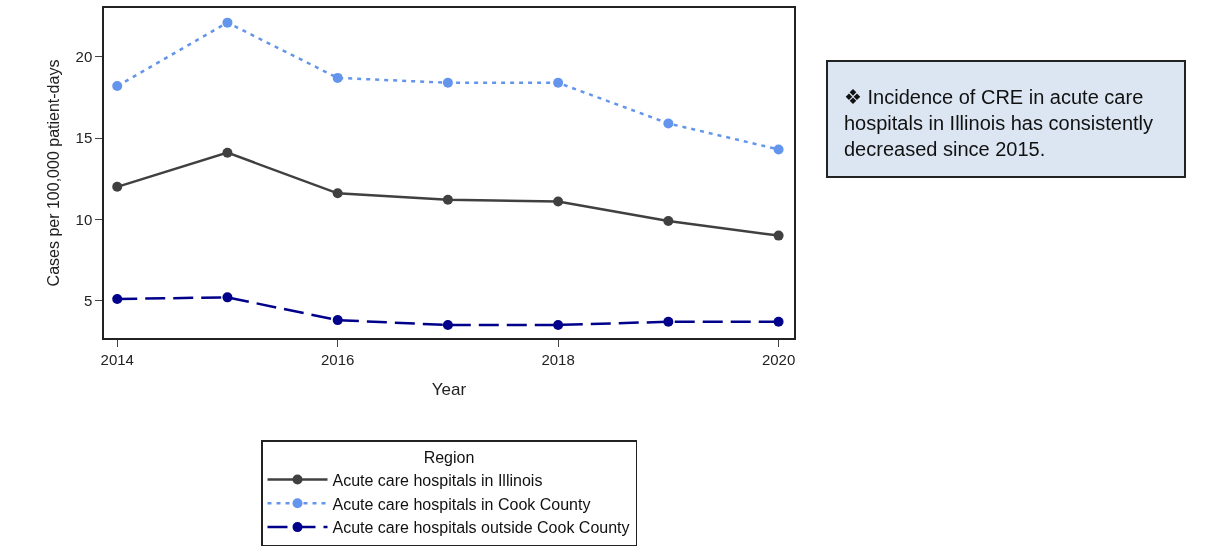 This screenshot has width=1214, height=554. I want to click on y-tick-label: 5, so click(88, 300).